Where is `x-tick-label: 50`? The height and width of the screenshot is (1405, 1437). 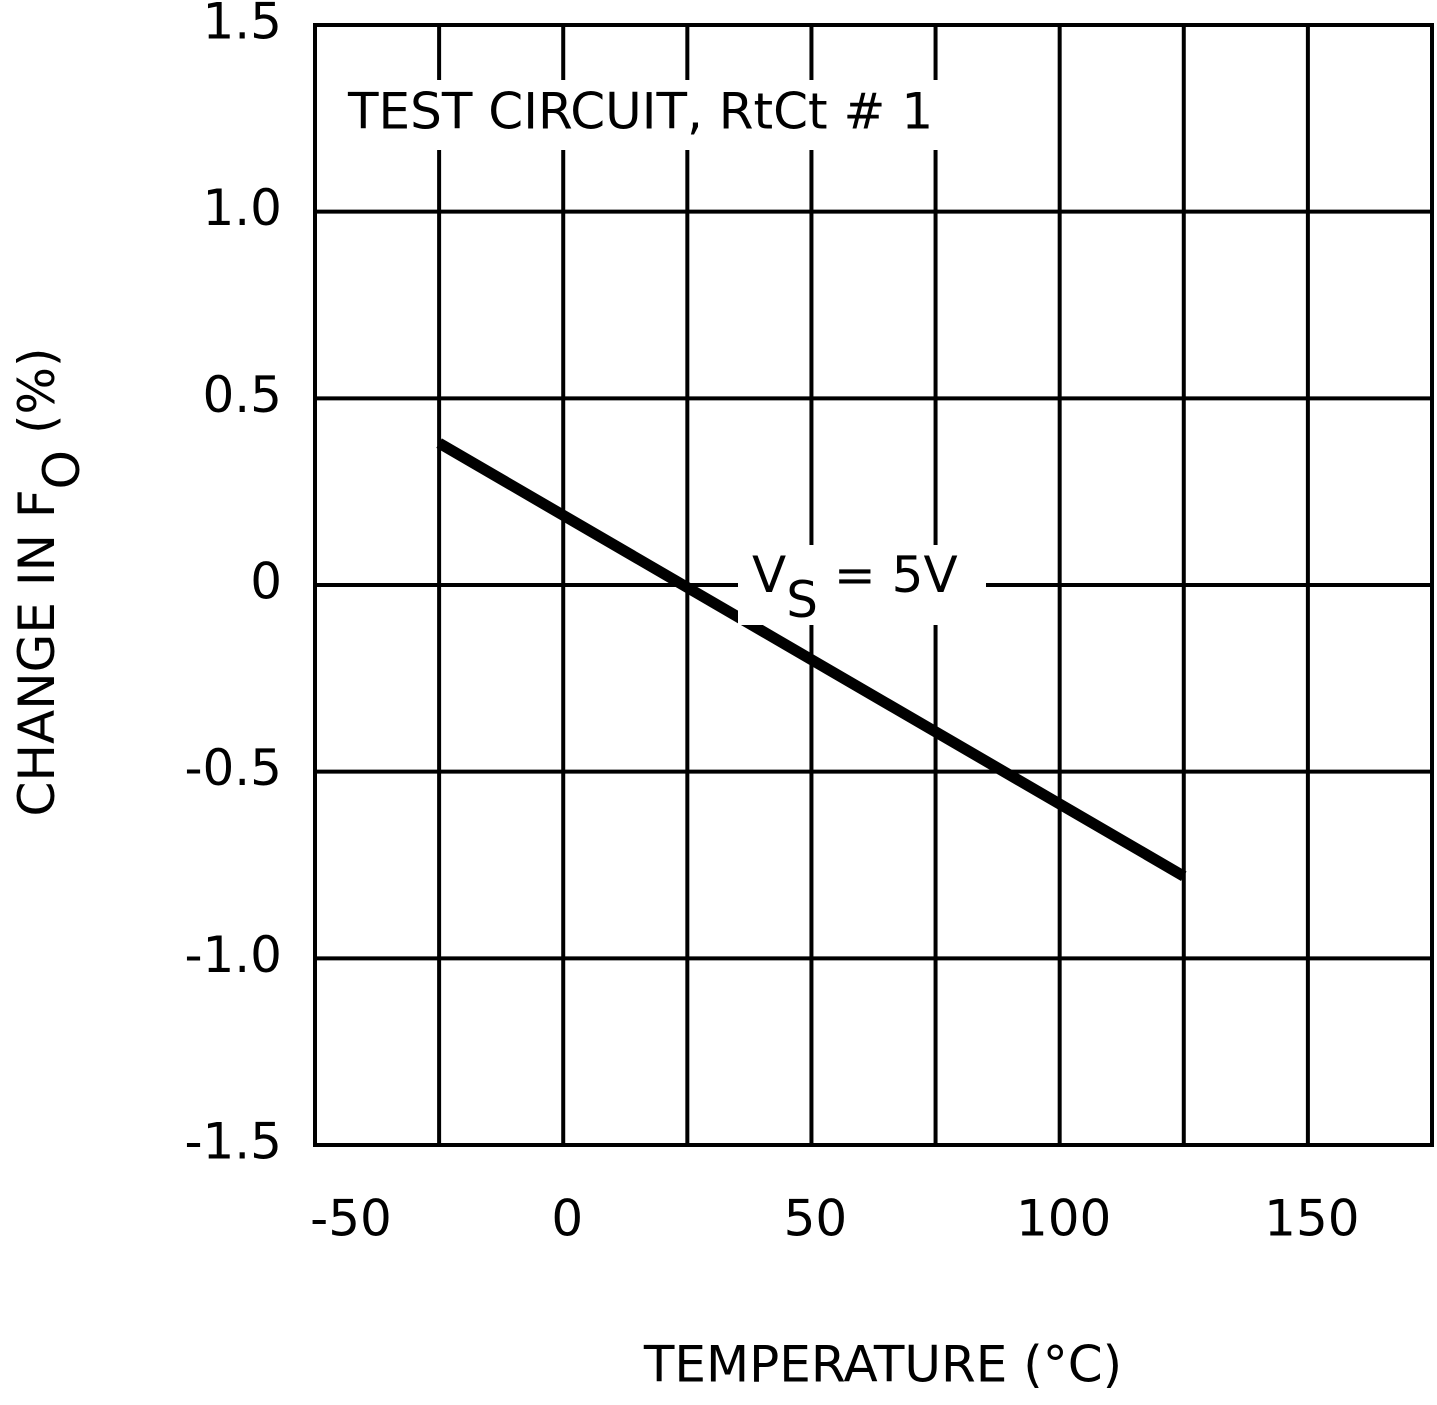
x-tick-label: 50 is located at coordinates (816, 1219).